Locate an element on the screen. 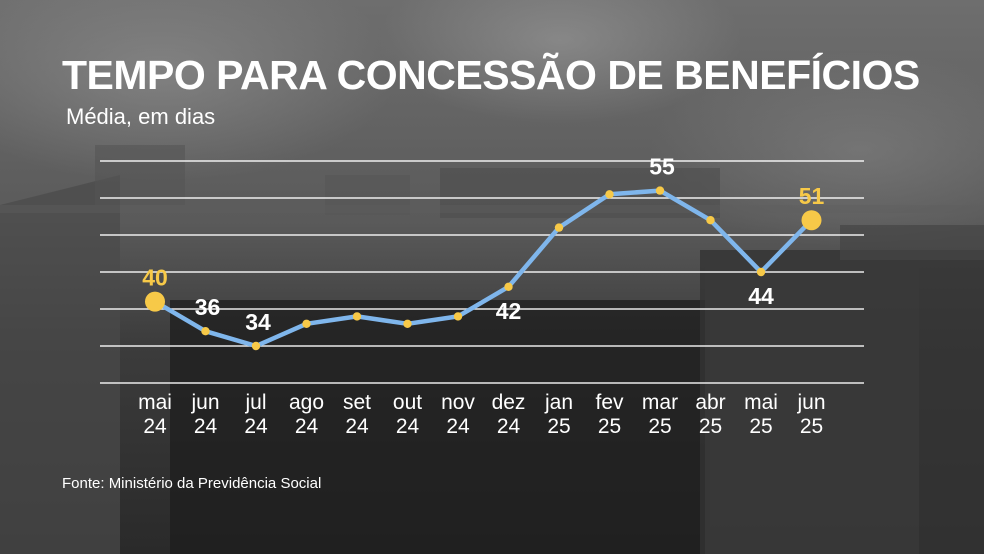 The width and height of the screenshot is (984, 554). x-tick-label-month: set is located at coordinates (357, 402).